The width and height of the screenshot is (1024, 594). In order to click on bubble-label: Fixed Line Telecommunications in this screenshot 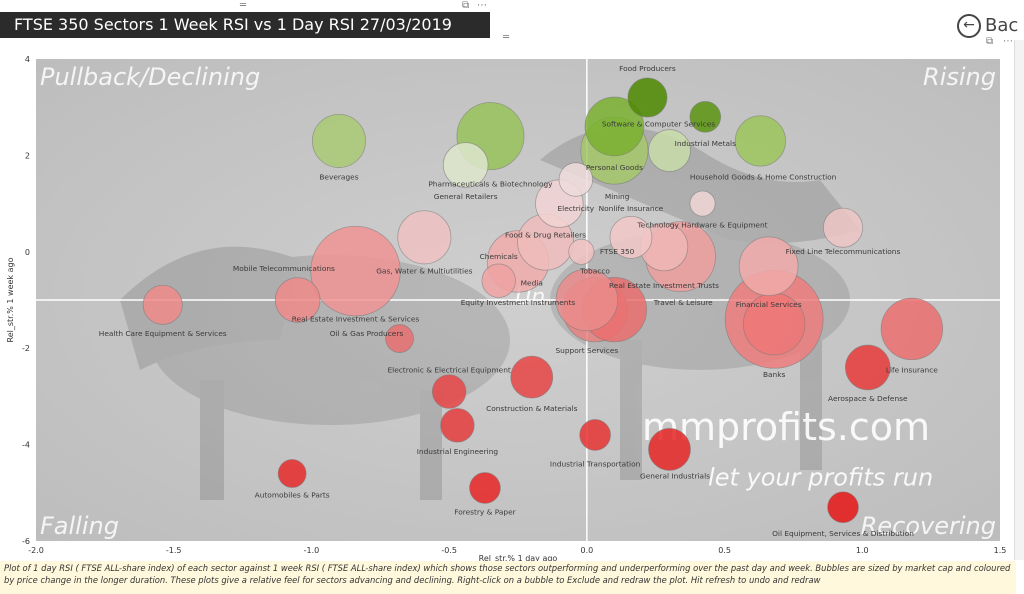, I will do `click(843, 251)`.